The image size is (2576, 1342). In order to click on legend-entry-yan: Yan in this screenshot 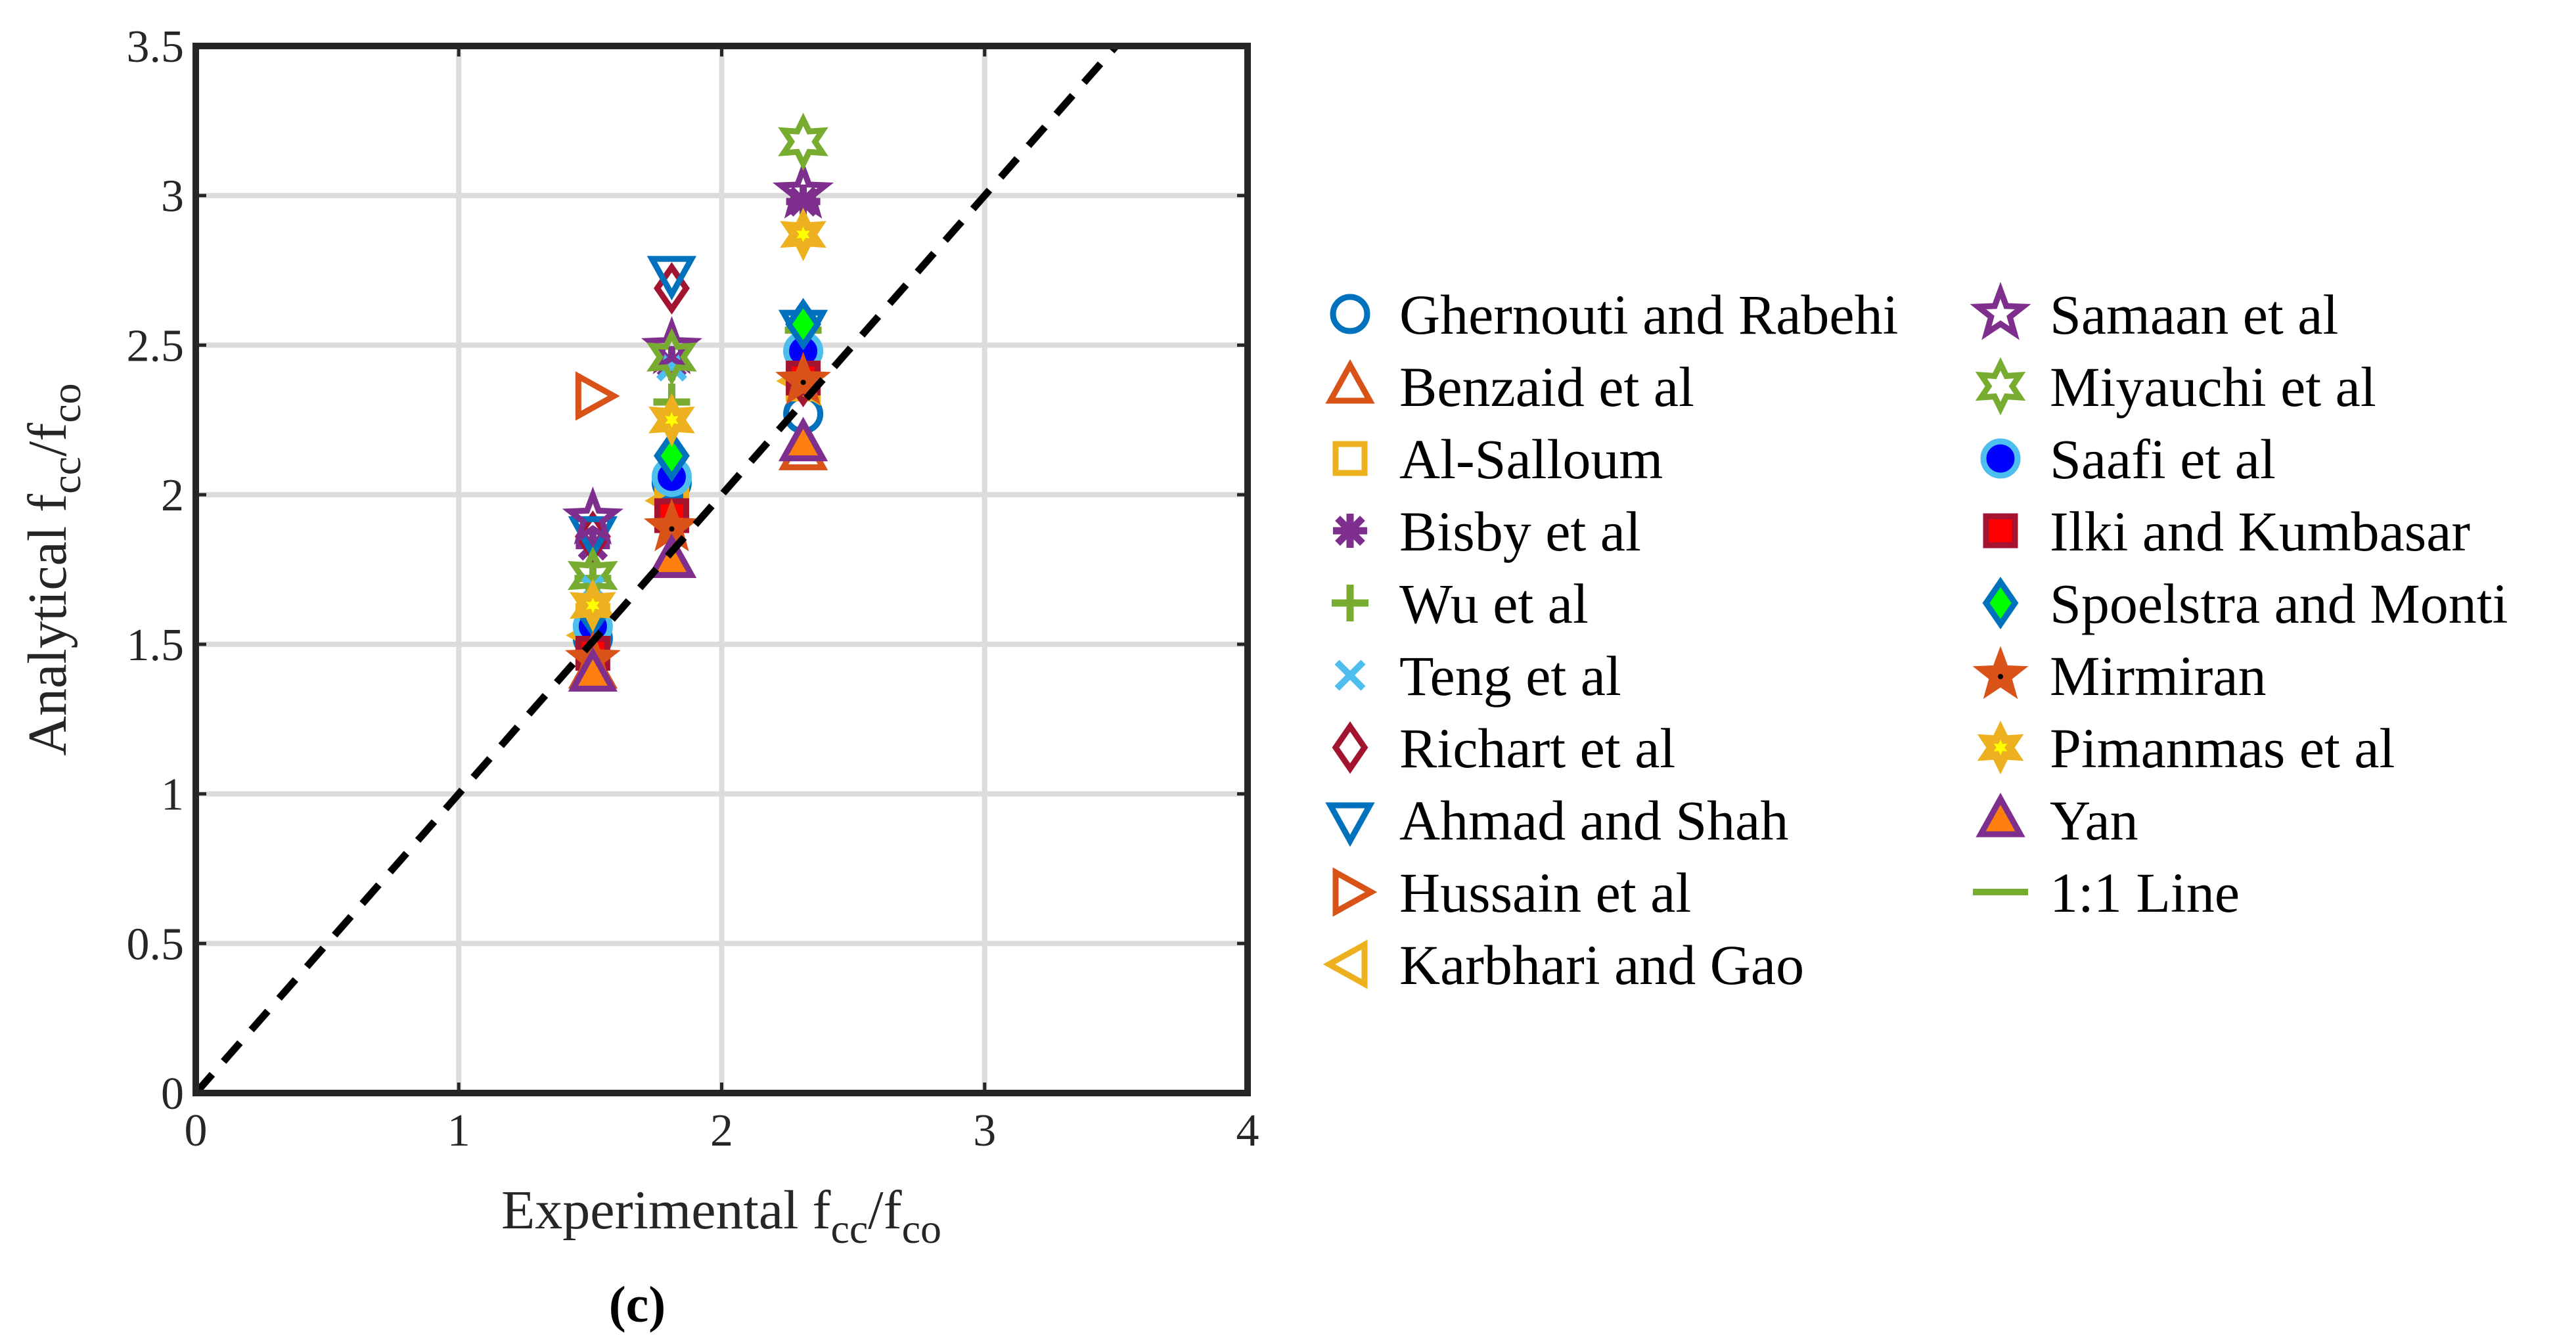, I will do `click(2057, 821)`.